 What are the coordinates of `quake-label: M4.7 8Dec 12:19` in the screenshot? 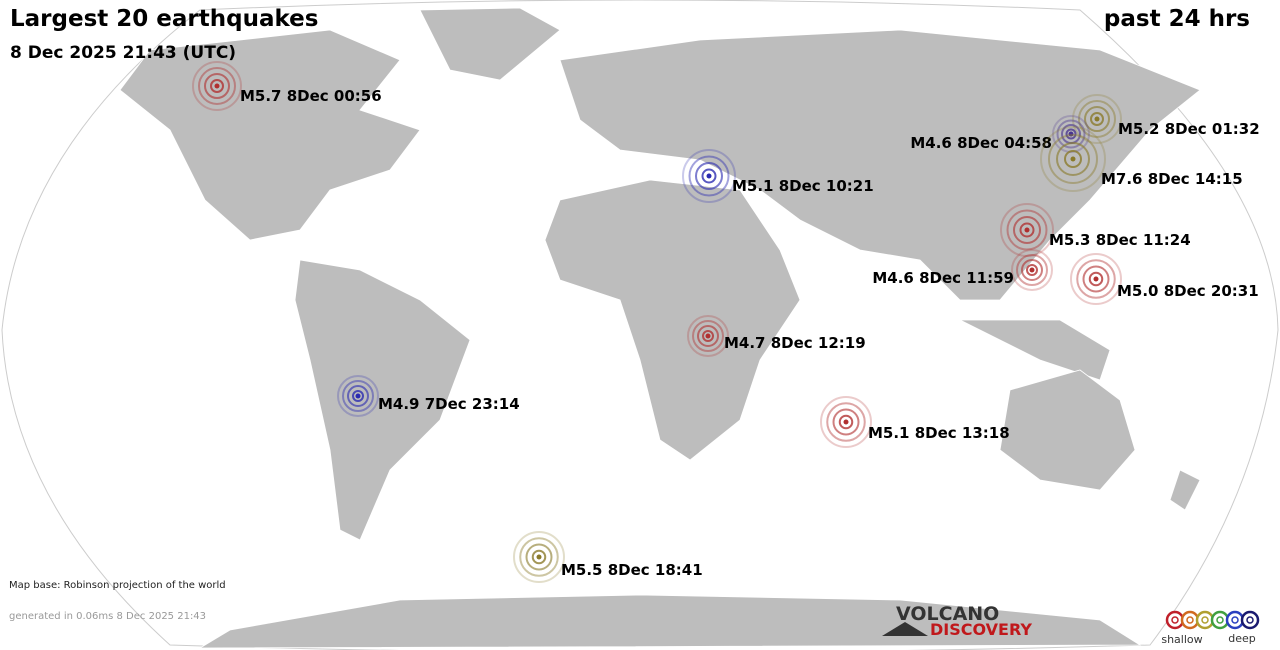 It's located at (795, 343).